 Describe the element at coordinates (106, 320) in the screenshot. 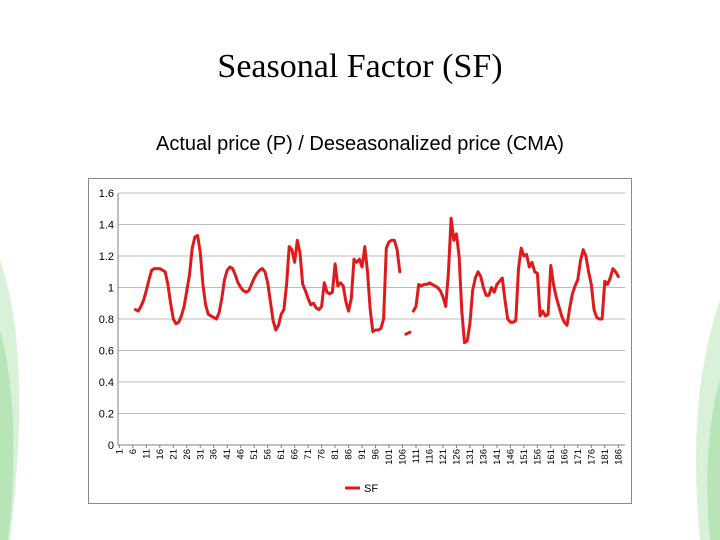

I see `y-tick-label: 0.8` at that location.